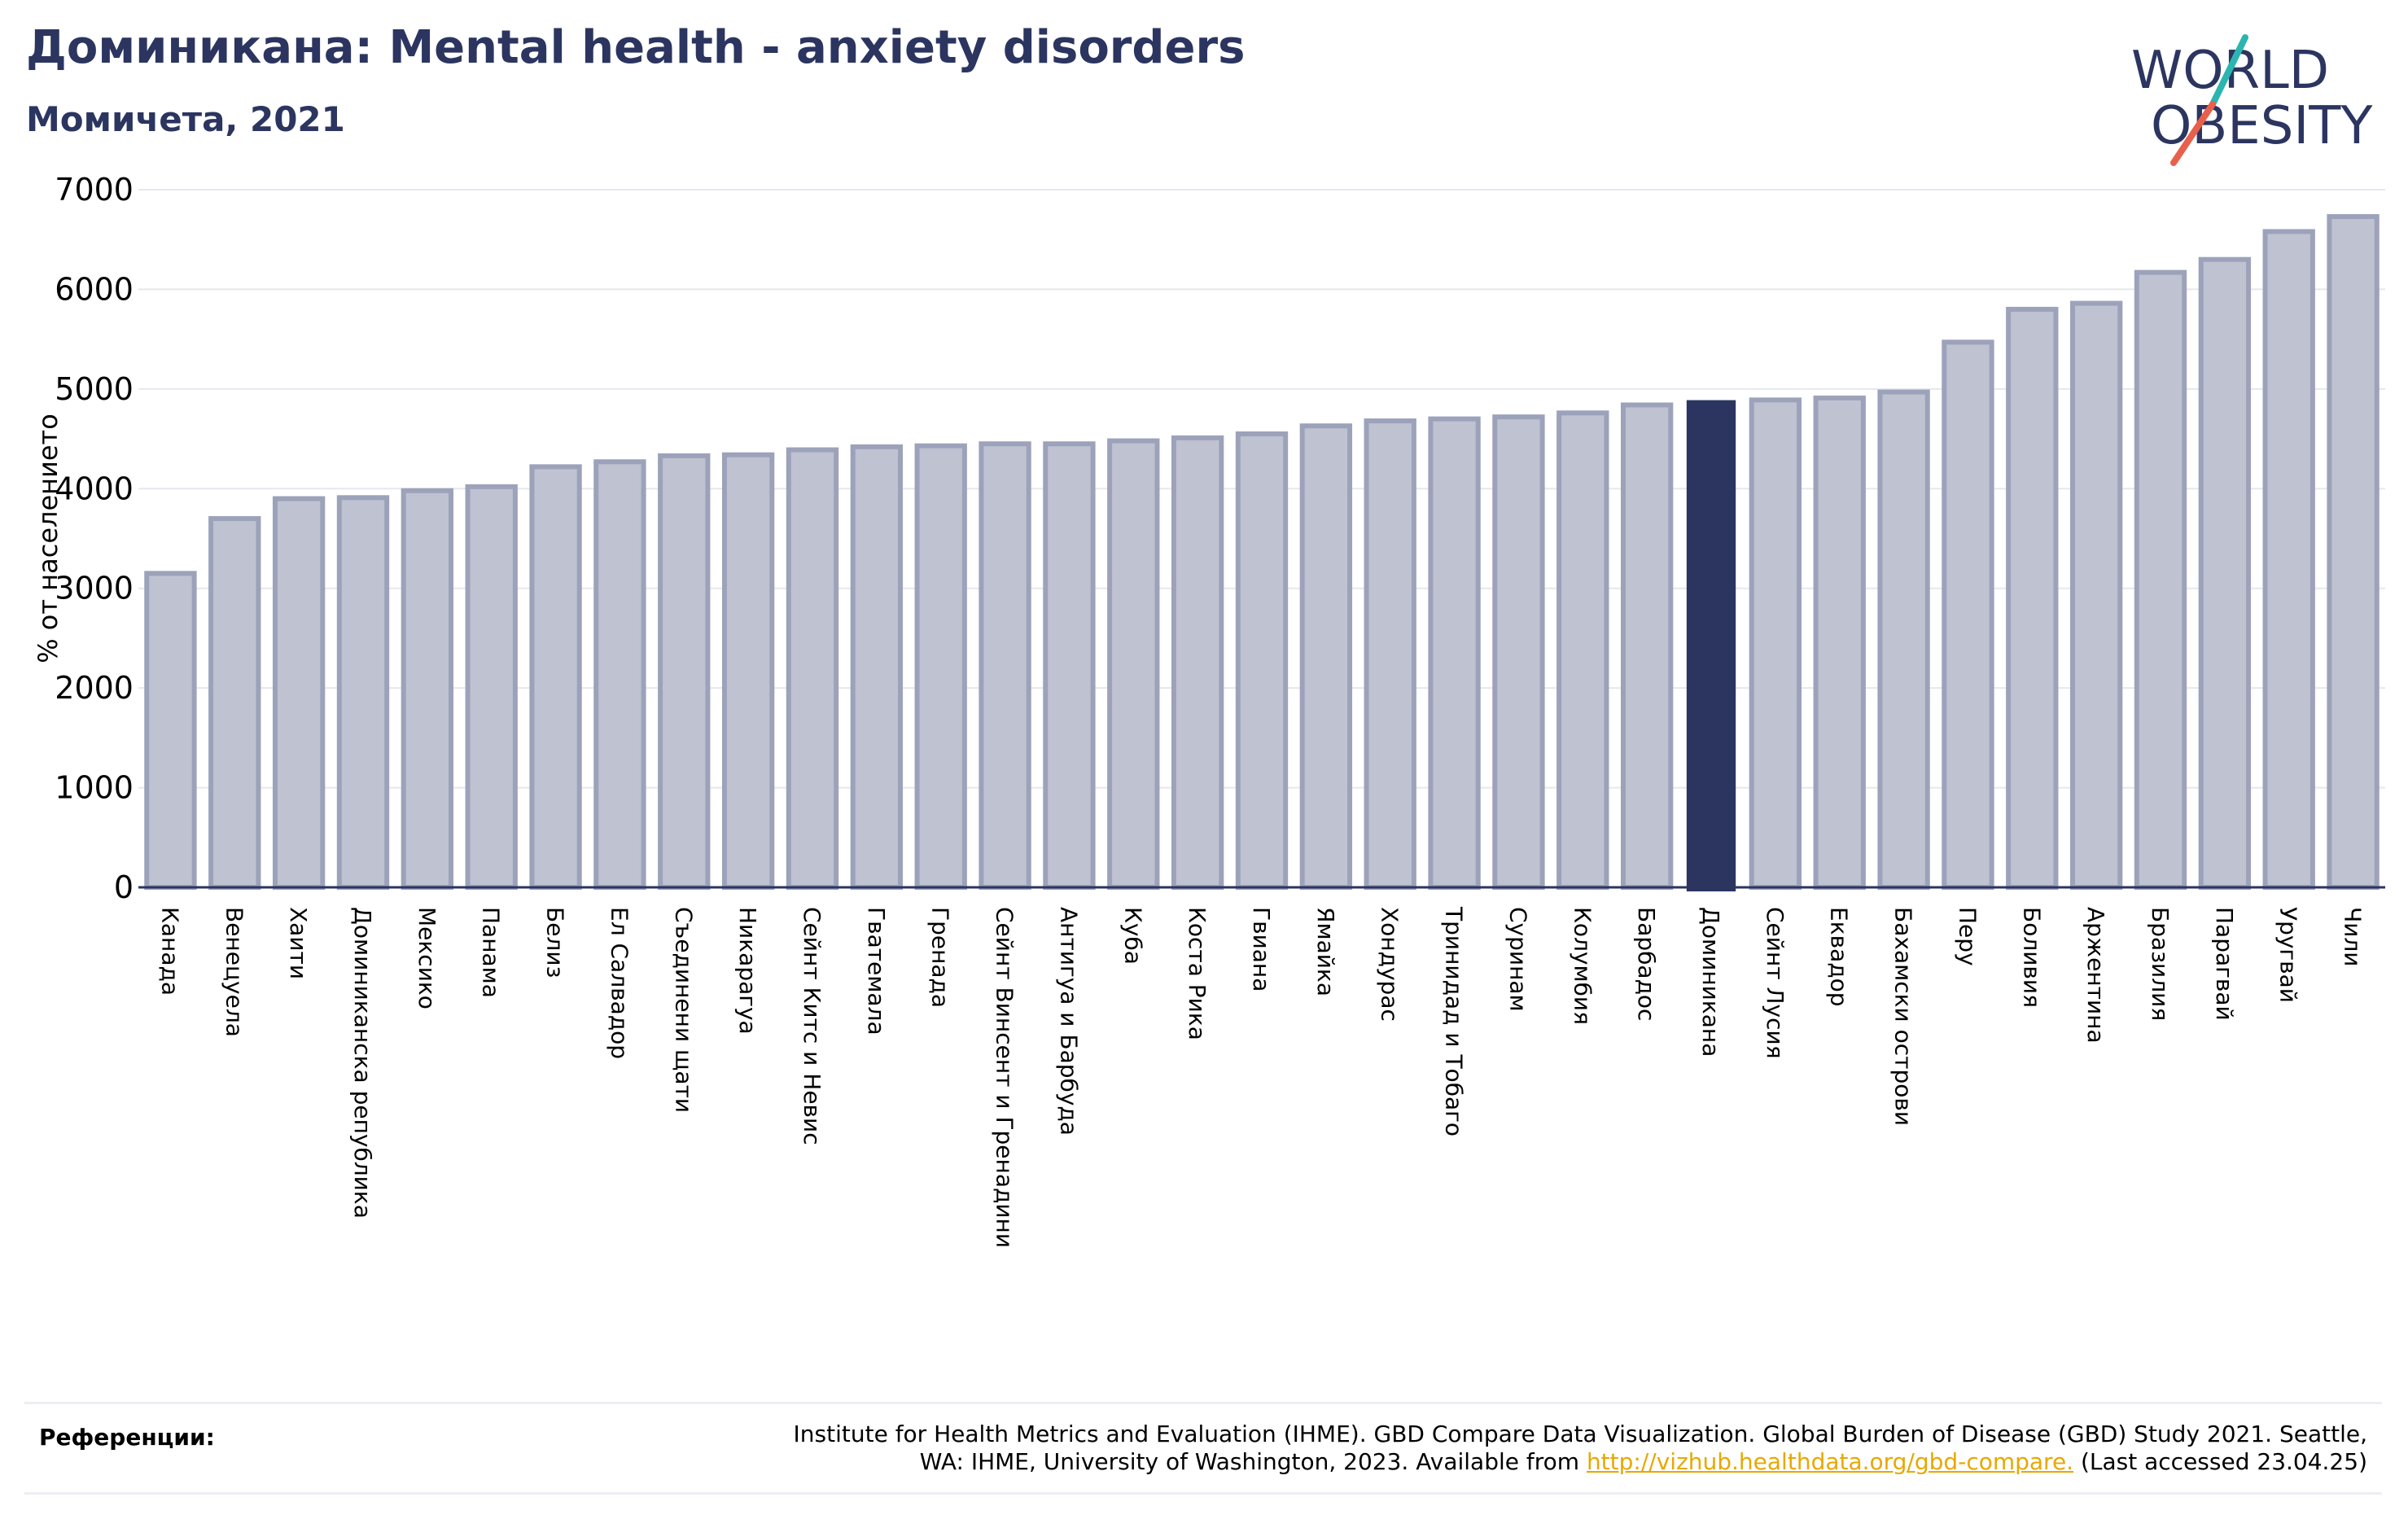 This screenshot has height=1528, width=2408. Describe the element at coordinates (2228, 70) in the screenshot. I see `logo-slash-teal` at that location.